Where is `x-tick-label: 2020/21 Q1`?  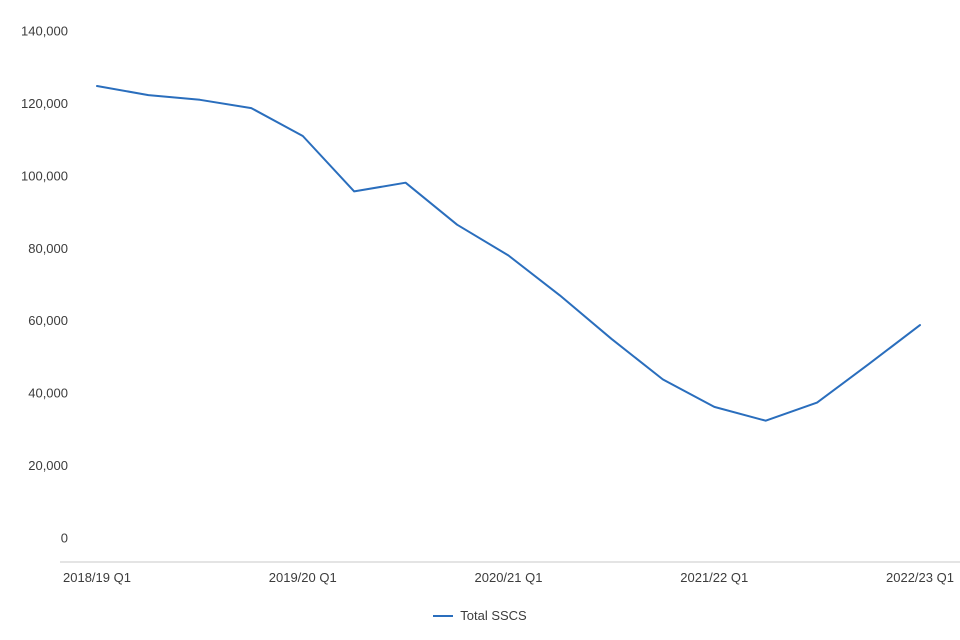 x-tick-label: 2020/21 Q1 is located at coordinates (509, 577).